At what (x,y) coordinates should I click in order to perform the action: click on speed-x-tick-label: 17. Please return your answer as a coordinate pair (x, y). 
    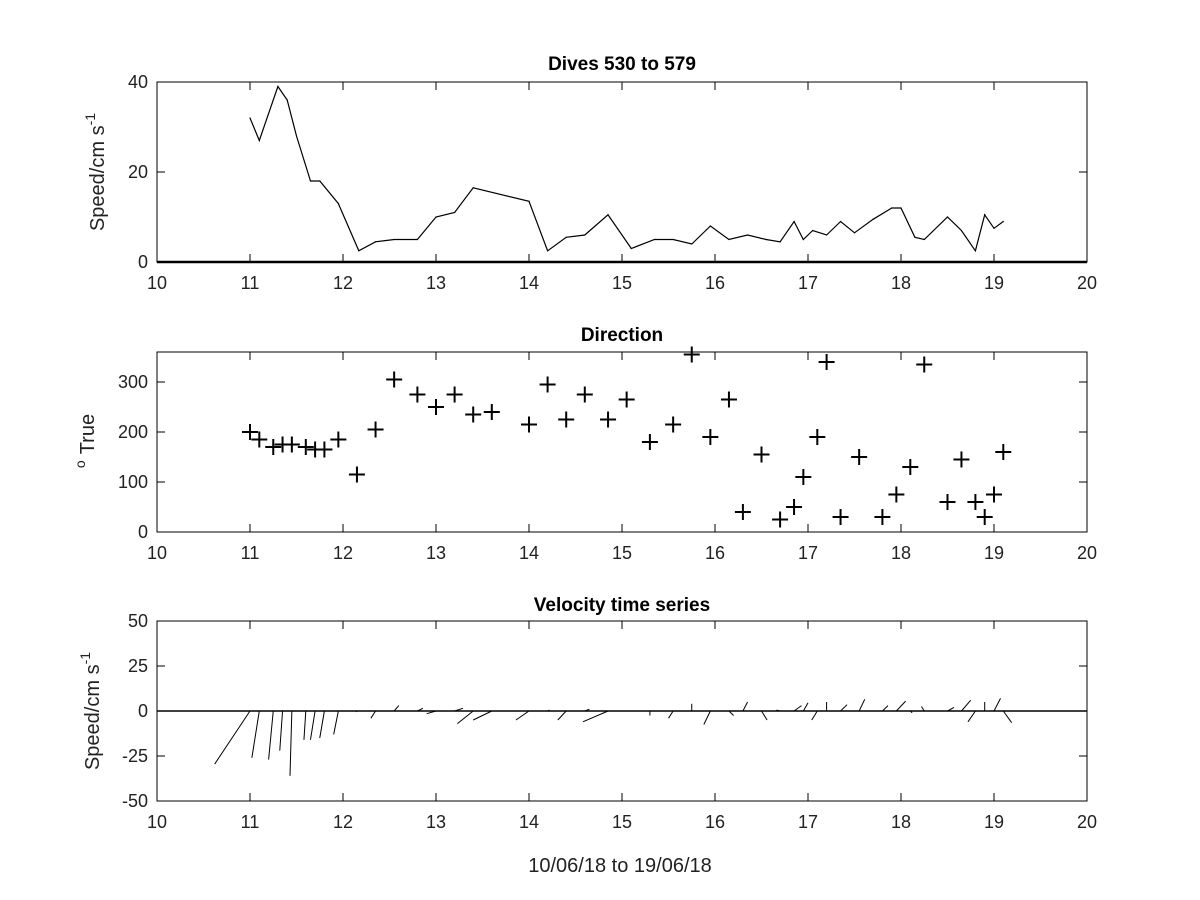
    Looking at the image, I should click on (808, 283).